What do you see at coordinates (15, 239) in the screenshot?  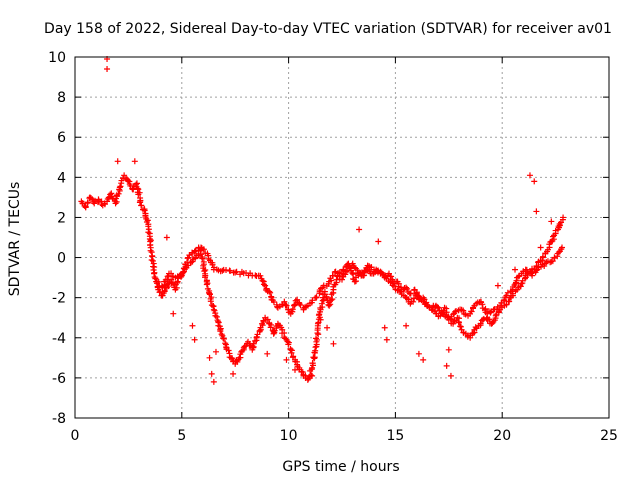 I see `y-axis-label: SDTVAR / TECUs` at bounding box center [15, 239].